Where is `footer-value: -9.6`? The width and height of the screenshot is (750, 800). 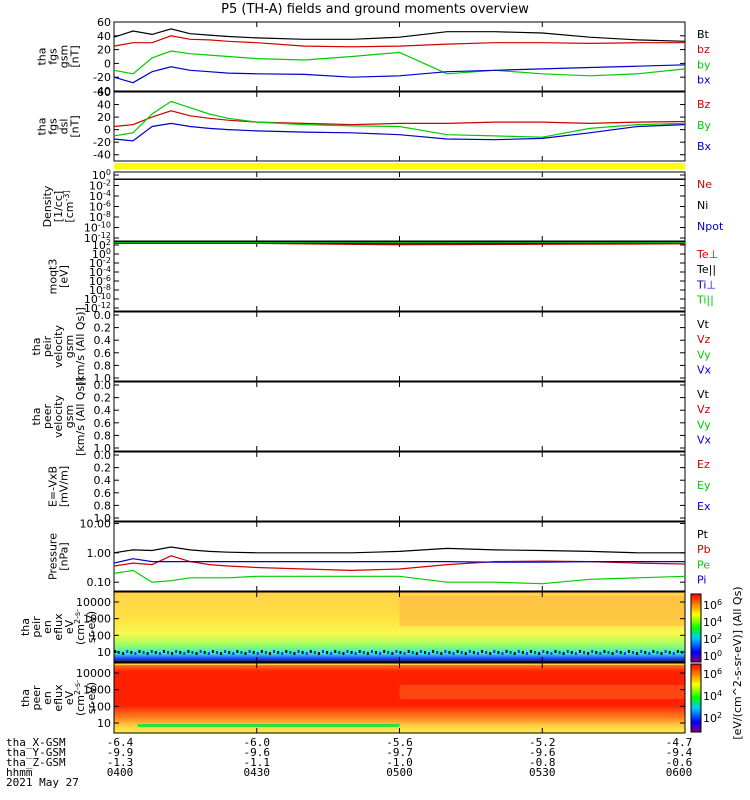 footer-value: -9.6 is located at coordinates (257, 752).